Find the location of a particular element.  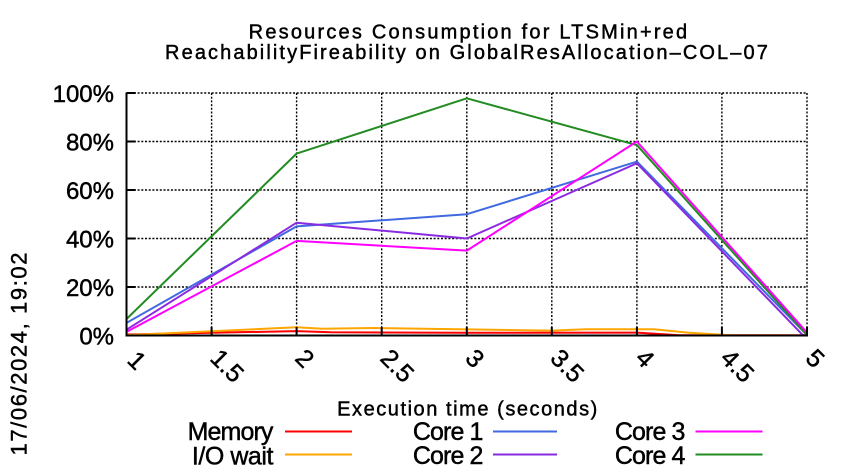

svg-text: Core 4 is located at coordinates (650, 456).